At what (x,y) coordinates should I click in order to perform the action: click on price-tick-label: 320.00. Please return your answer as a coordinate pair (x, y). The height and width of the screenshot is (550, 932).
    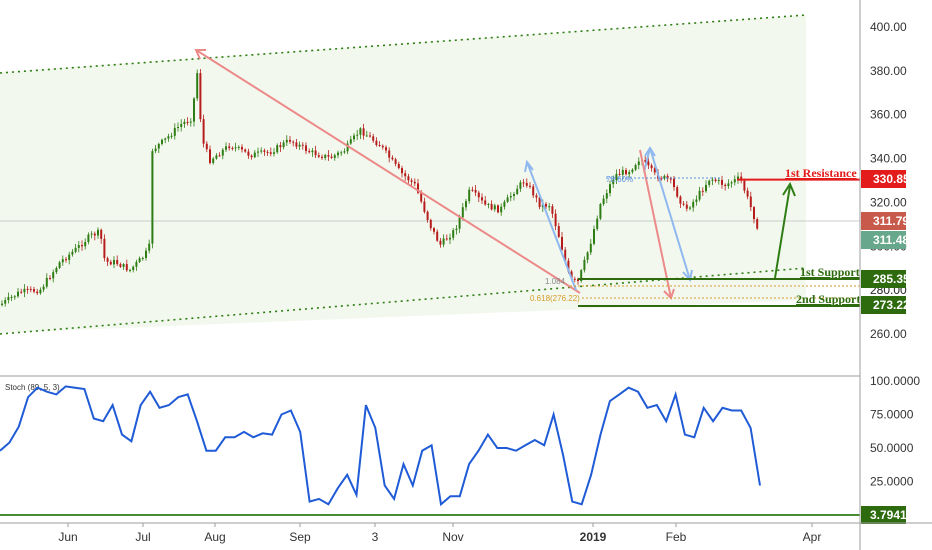
    Looking at the image, I should click on (888, 202).